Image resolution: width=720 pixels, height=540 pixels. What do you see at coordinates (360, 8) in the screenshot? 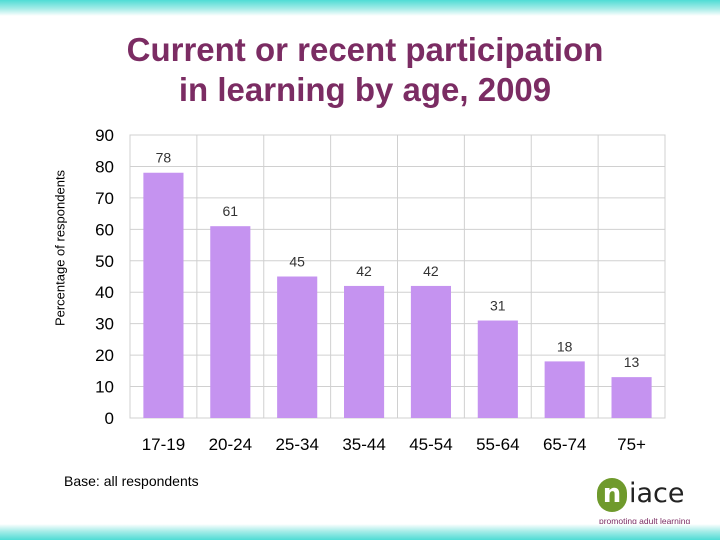
I see `top-decorative-band` at bounding box center [360, 8].